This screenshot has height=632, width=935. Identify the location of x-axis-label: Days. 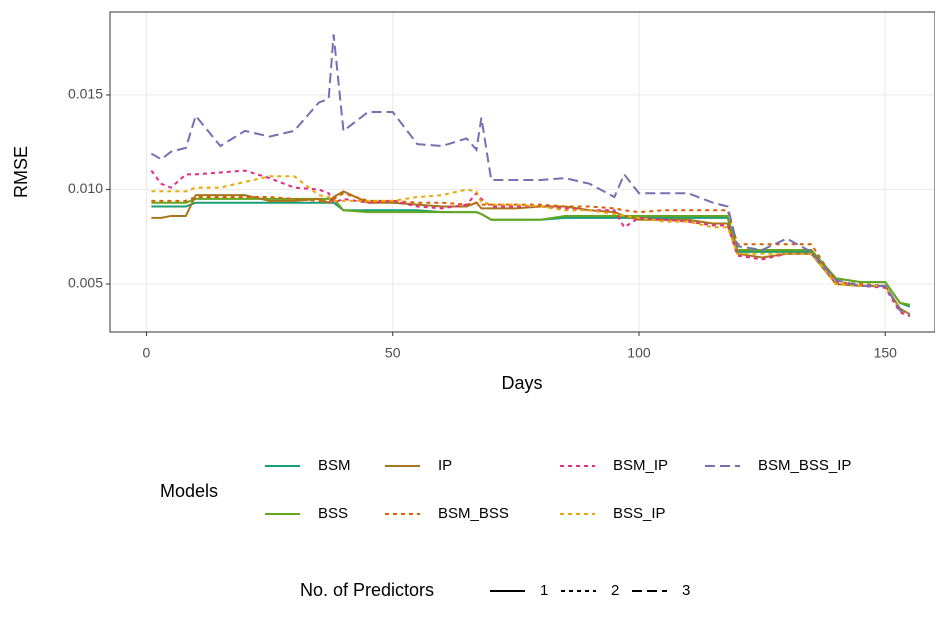
(521, 383).